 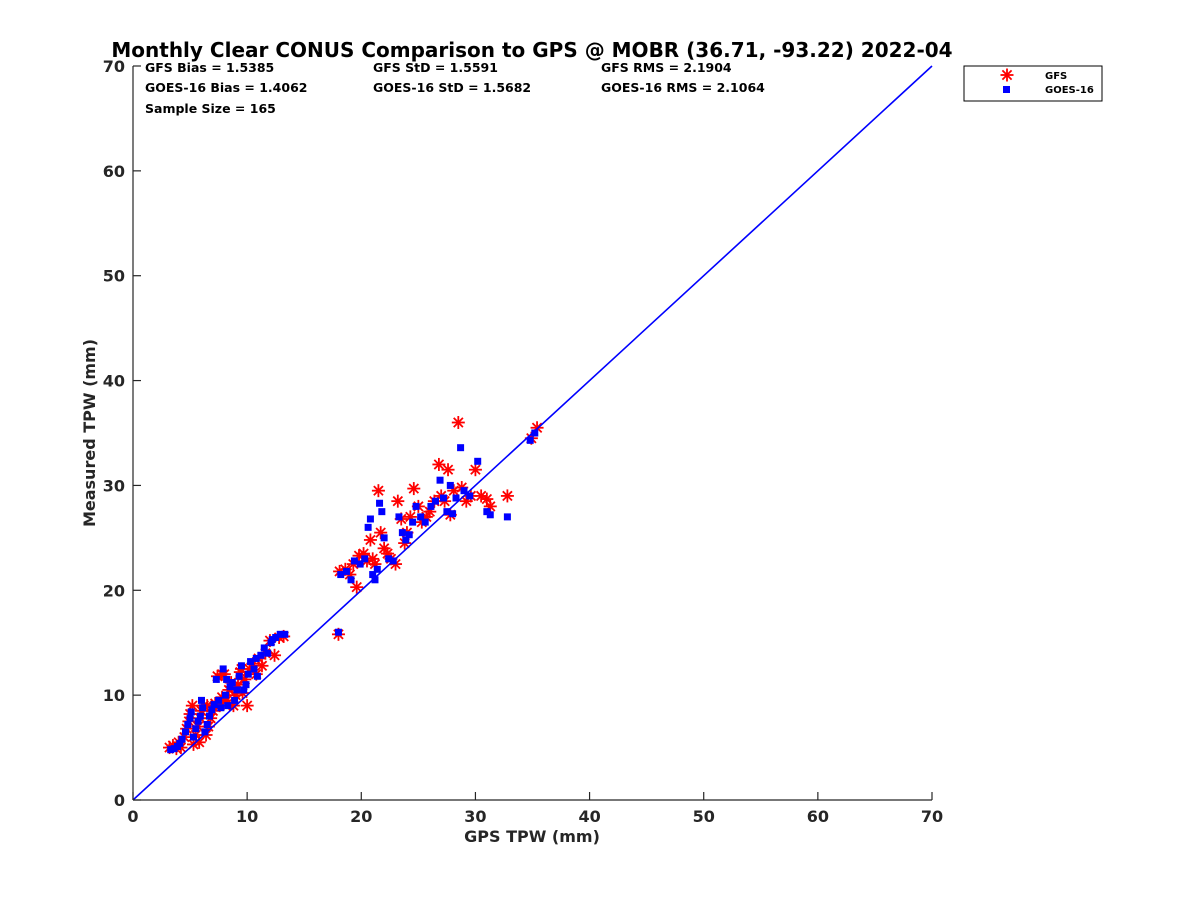 I want to click on y-tick-label: 70, so click(x=114, y=66).